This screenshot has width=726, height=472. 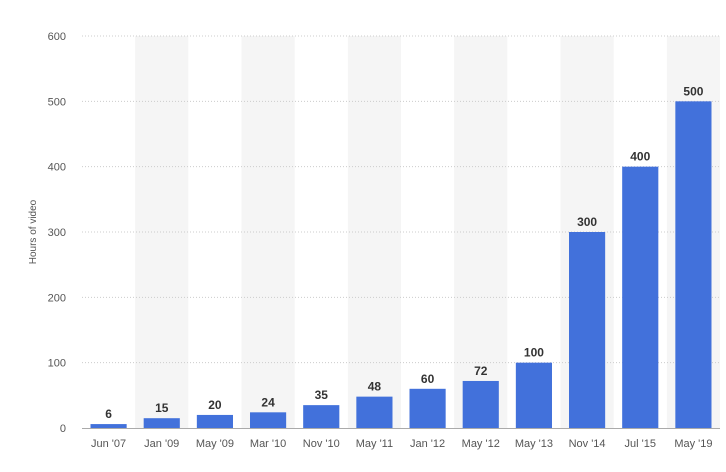 What do you see at coordinates (321, 444) in the screenshot?
I see `x-tick-label: Nov '10` at bounding box center [321, 444].